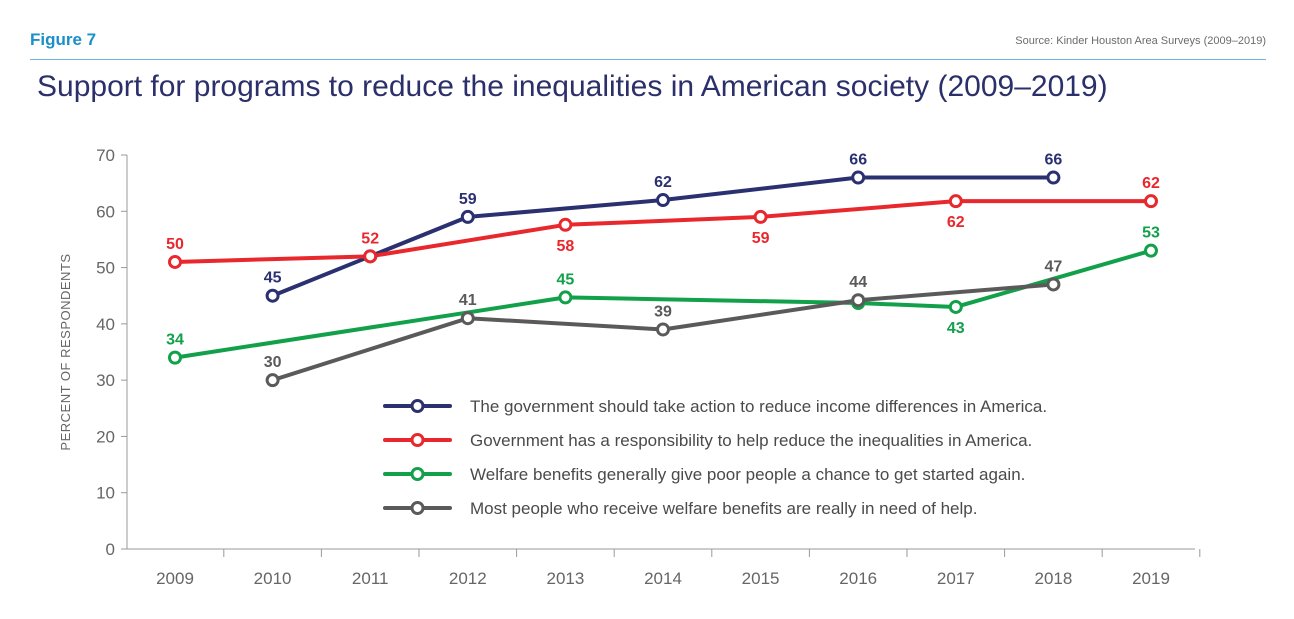 This screenshot has width=1294, height=619. Describe the element at coordinates (65, 351) in the screenshot. I see `y-axis-title: PERCENT OF RESPONDENTS` at that location.